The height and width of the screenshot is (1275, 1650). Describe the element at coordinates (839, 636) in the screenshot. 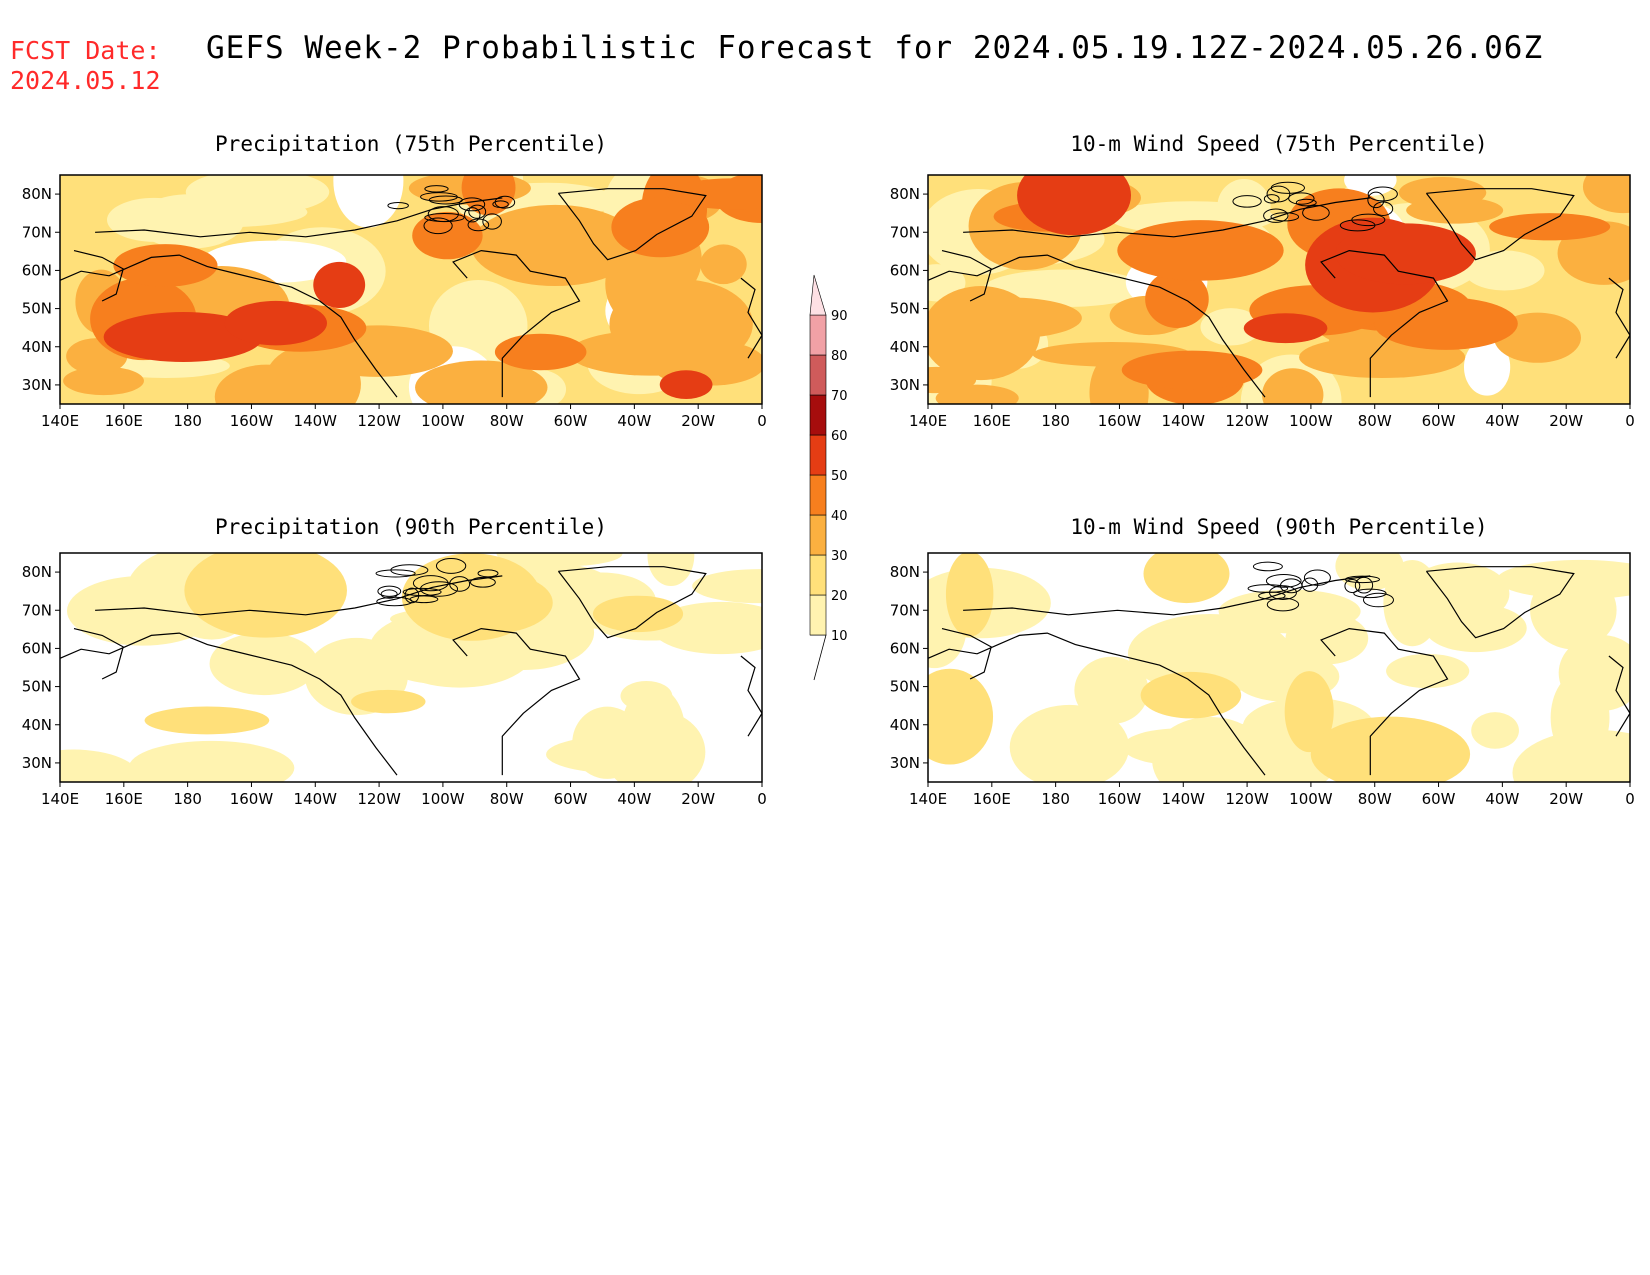

I see `colorbar-label: 10` at that location.